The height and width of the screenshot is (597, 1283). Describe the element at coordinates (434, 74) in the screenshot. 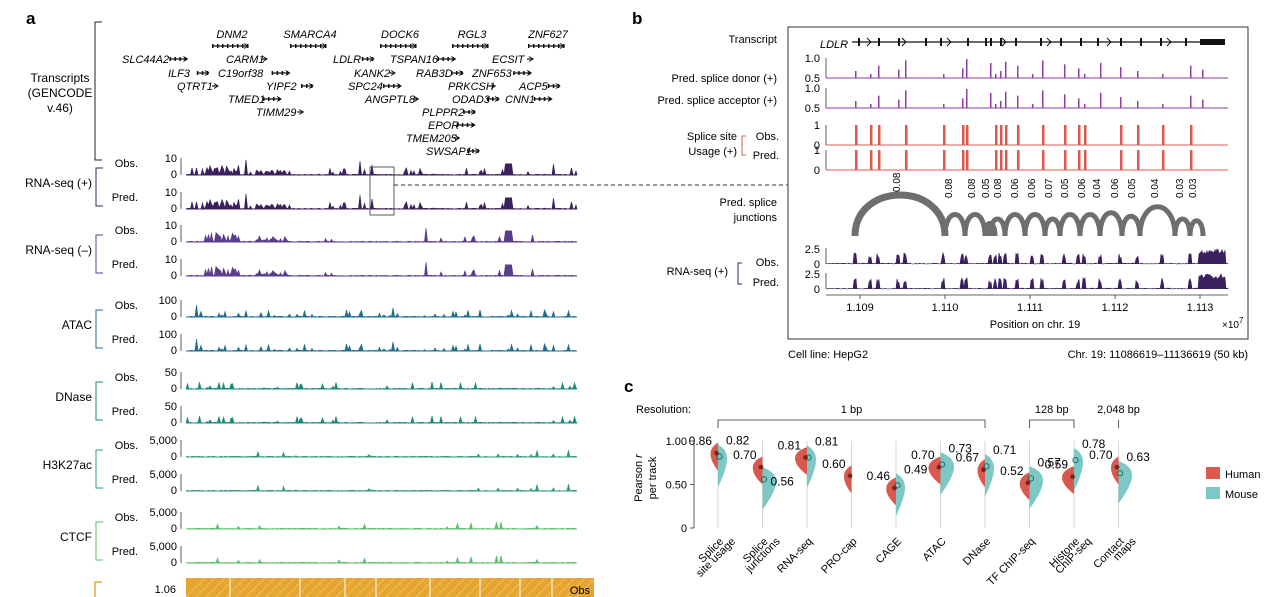

I see `gene-label: RAB3D` at that location.